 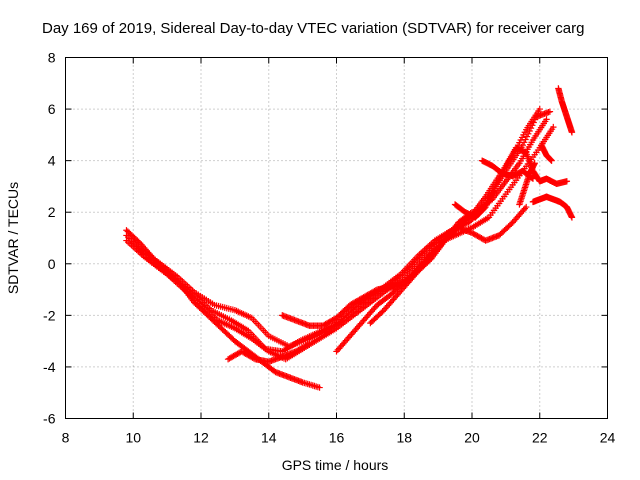 What do you see at coordinates (608, 438) in the screenshot?
I see `x-tick-label: 24` at bounding box center [608, 438].